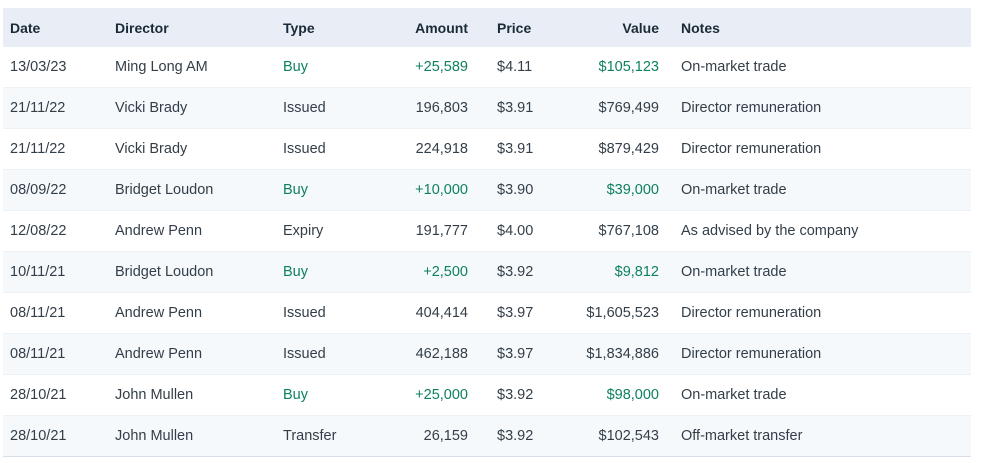 This screenshot has width=986, height=463. What do you see at coordinates (431, 313) in the screenshot?
I see `cell-amount: 404,414` at bounding box center [431, 313].